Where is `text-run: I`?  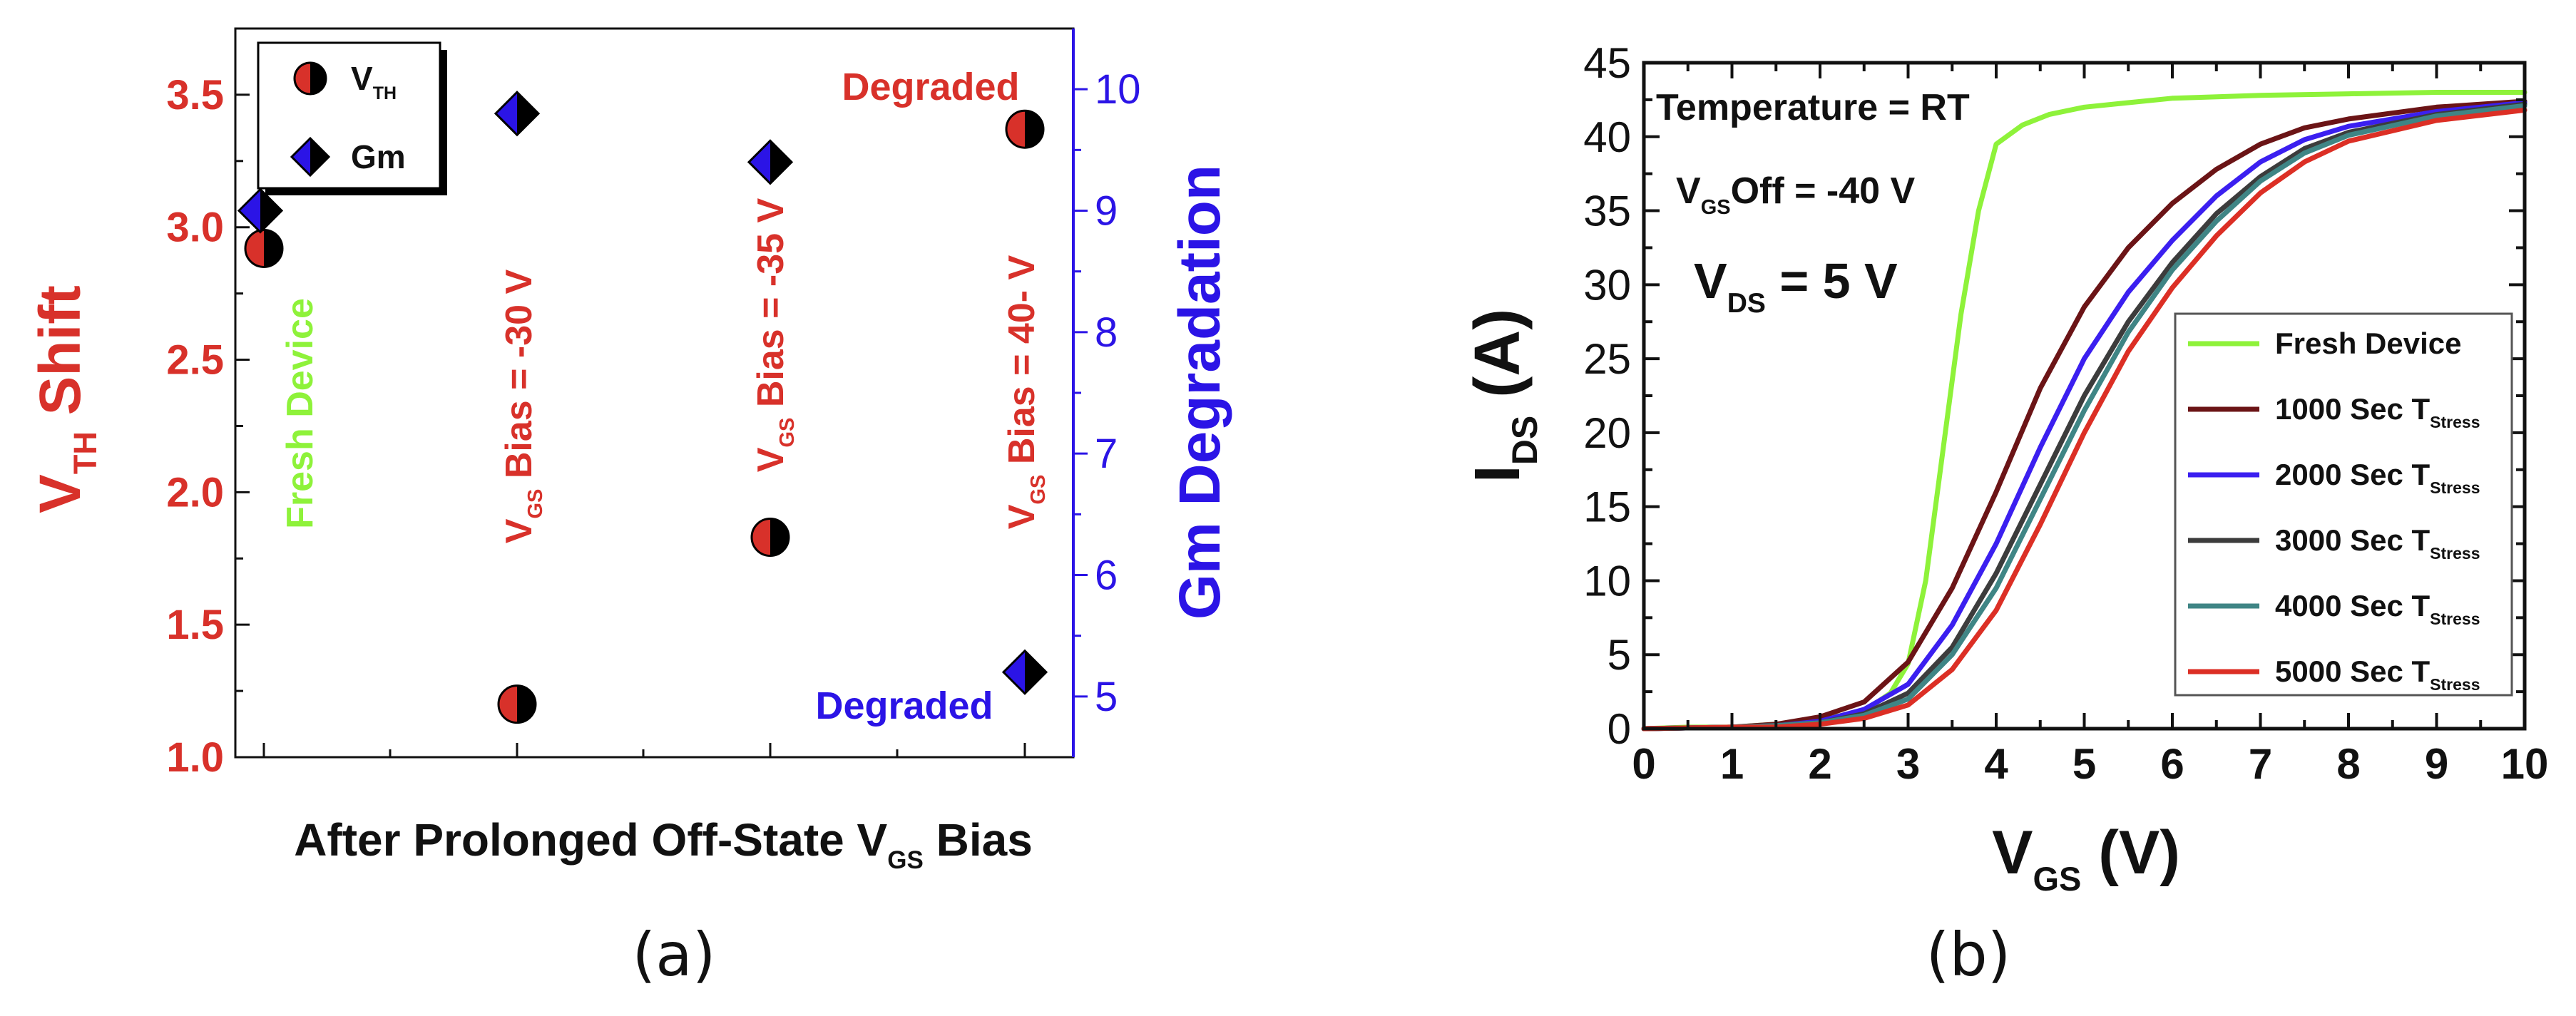 text-run: I is located at coordinates (1497, 474).